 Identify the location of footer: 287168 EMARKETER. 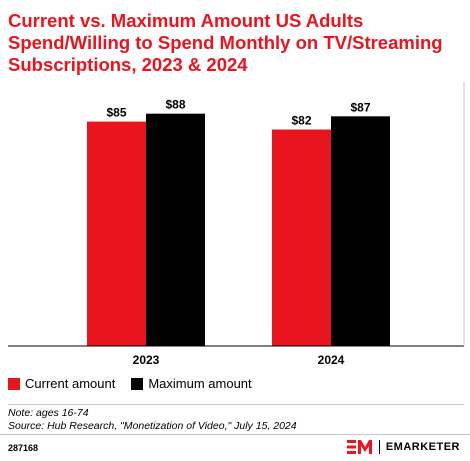
(235, 447).